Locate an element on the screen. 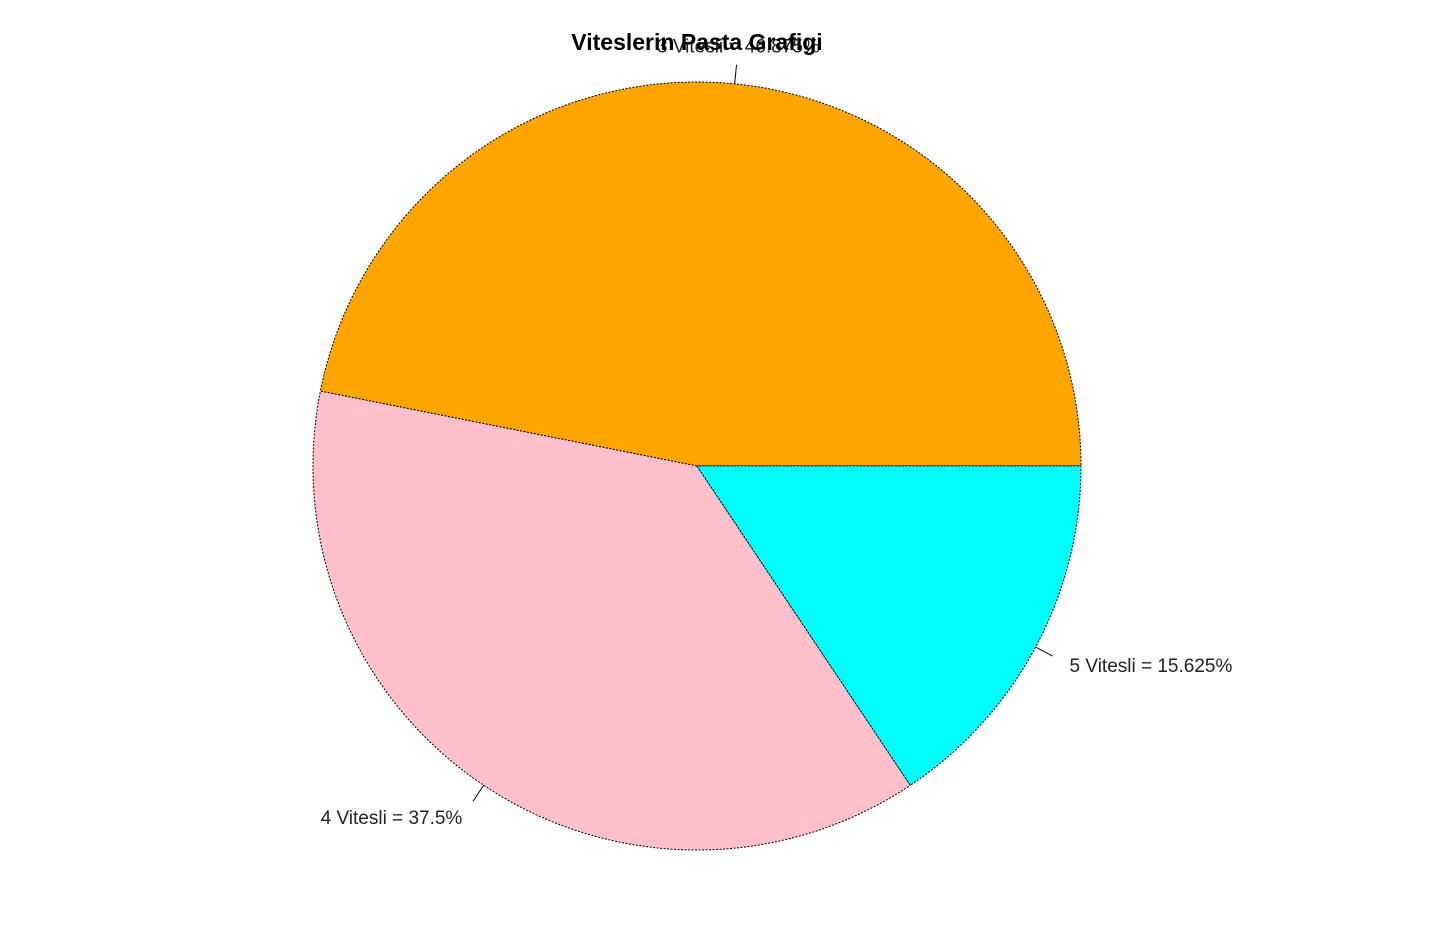 Image resolution: width=1447 pixels, height=941 pixels. slice-label-1: 3 Vitesli = 46.875% is located at coordinates (738, 47).